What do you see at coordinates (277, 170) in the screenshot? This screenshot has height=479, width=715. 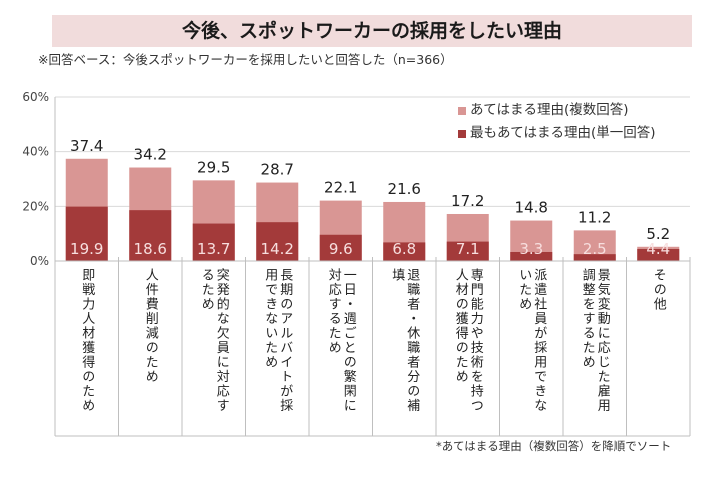 I see `data-label-multiple: 28.7` at bounding box center [277, 170].